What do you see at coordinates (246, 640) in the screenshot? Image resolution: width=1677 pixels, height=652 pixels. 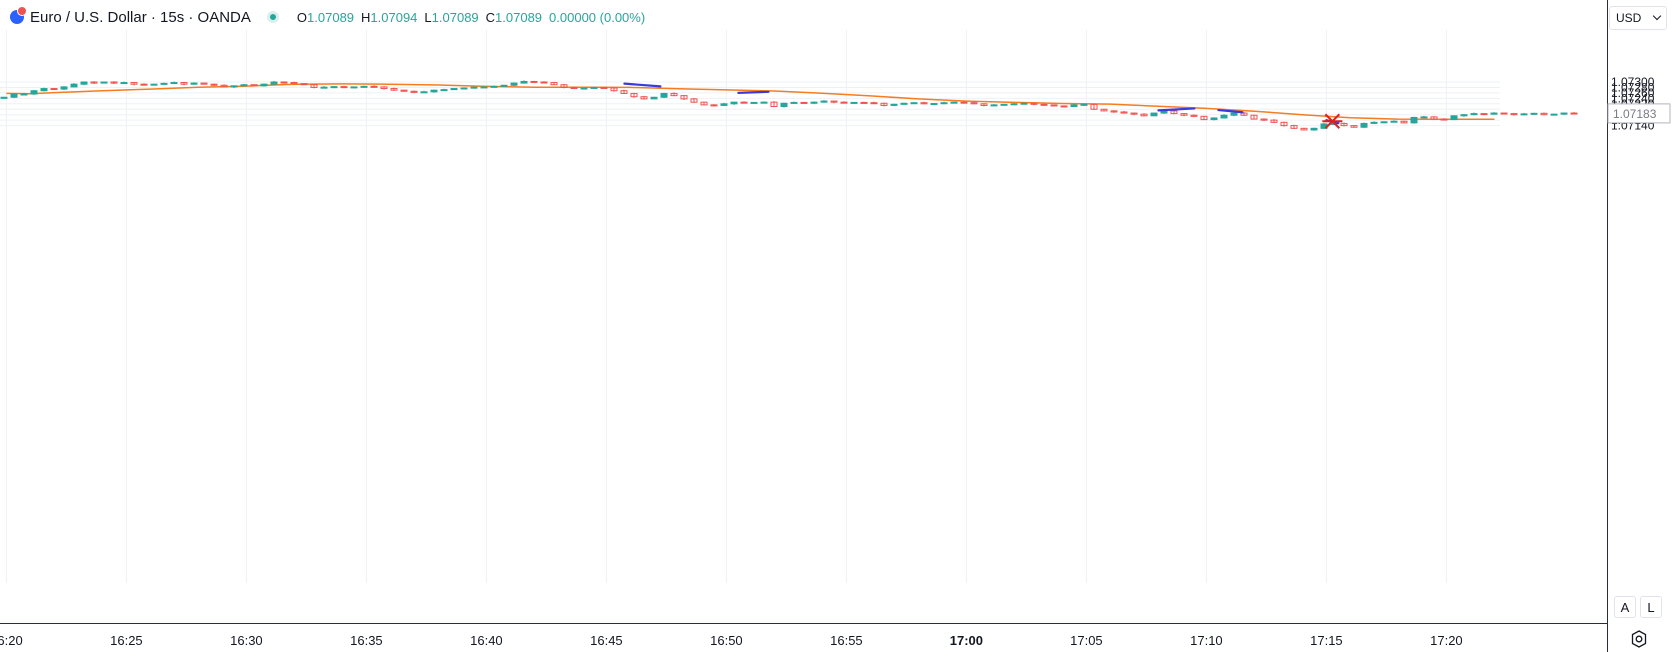 I see `x-tick-label: 16:30` at bounding box center [246, 640].